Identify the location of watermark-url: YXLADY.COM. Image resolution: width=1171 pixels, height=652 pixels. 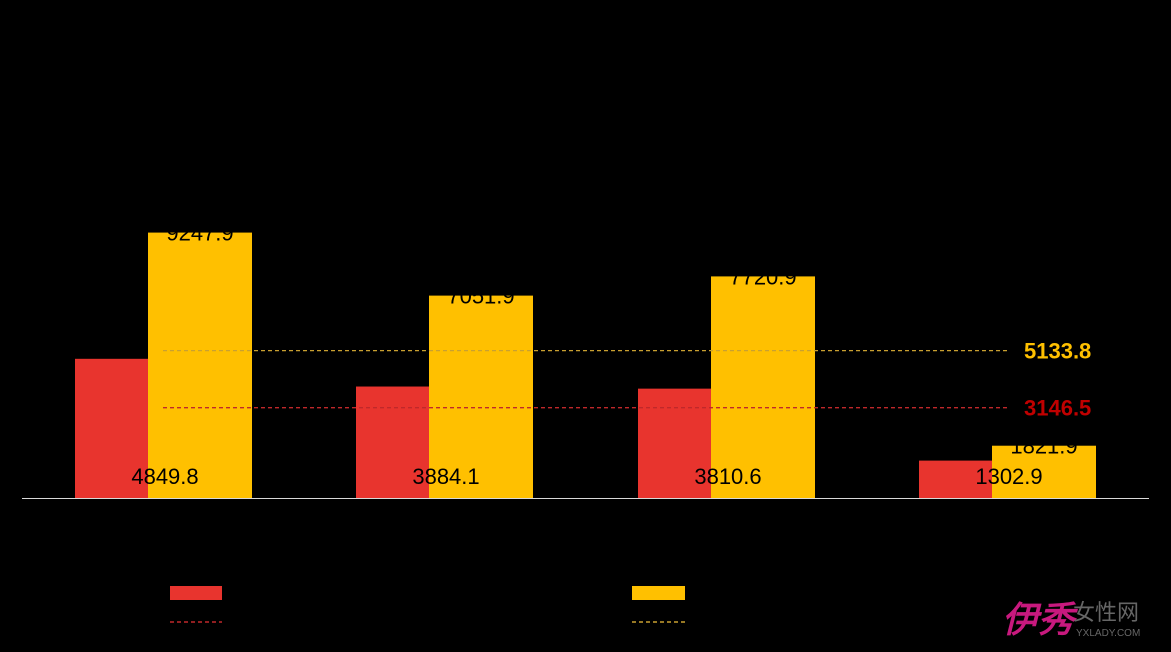
(1108, 633).